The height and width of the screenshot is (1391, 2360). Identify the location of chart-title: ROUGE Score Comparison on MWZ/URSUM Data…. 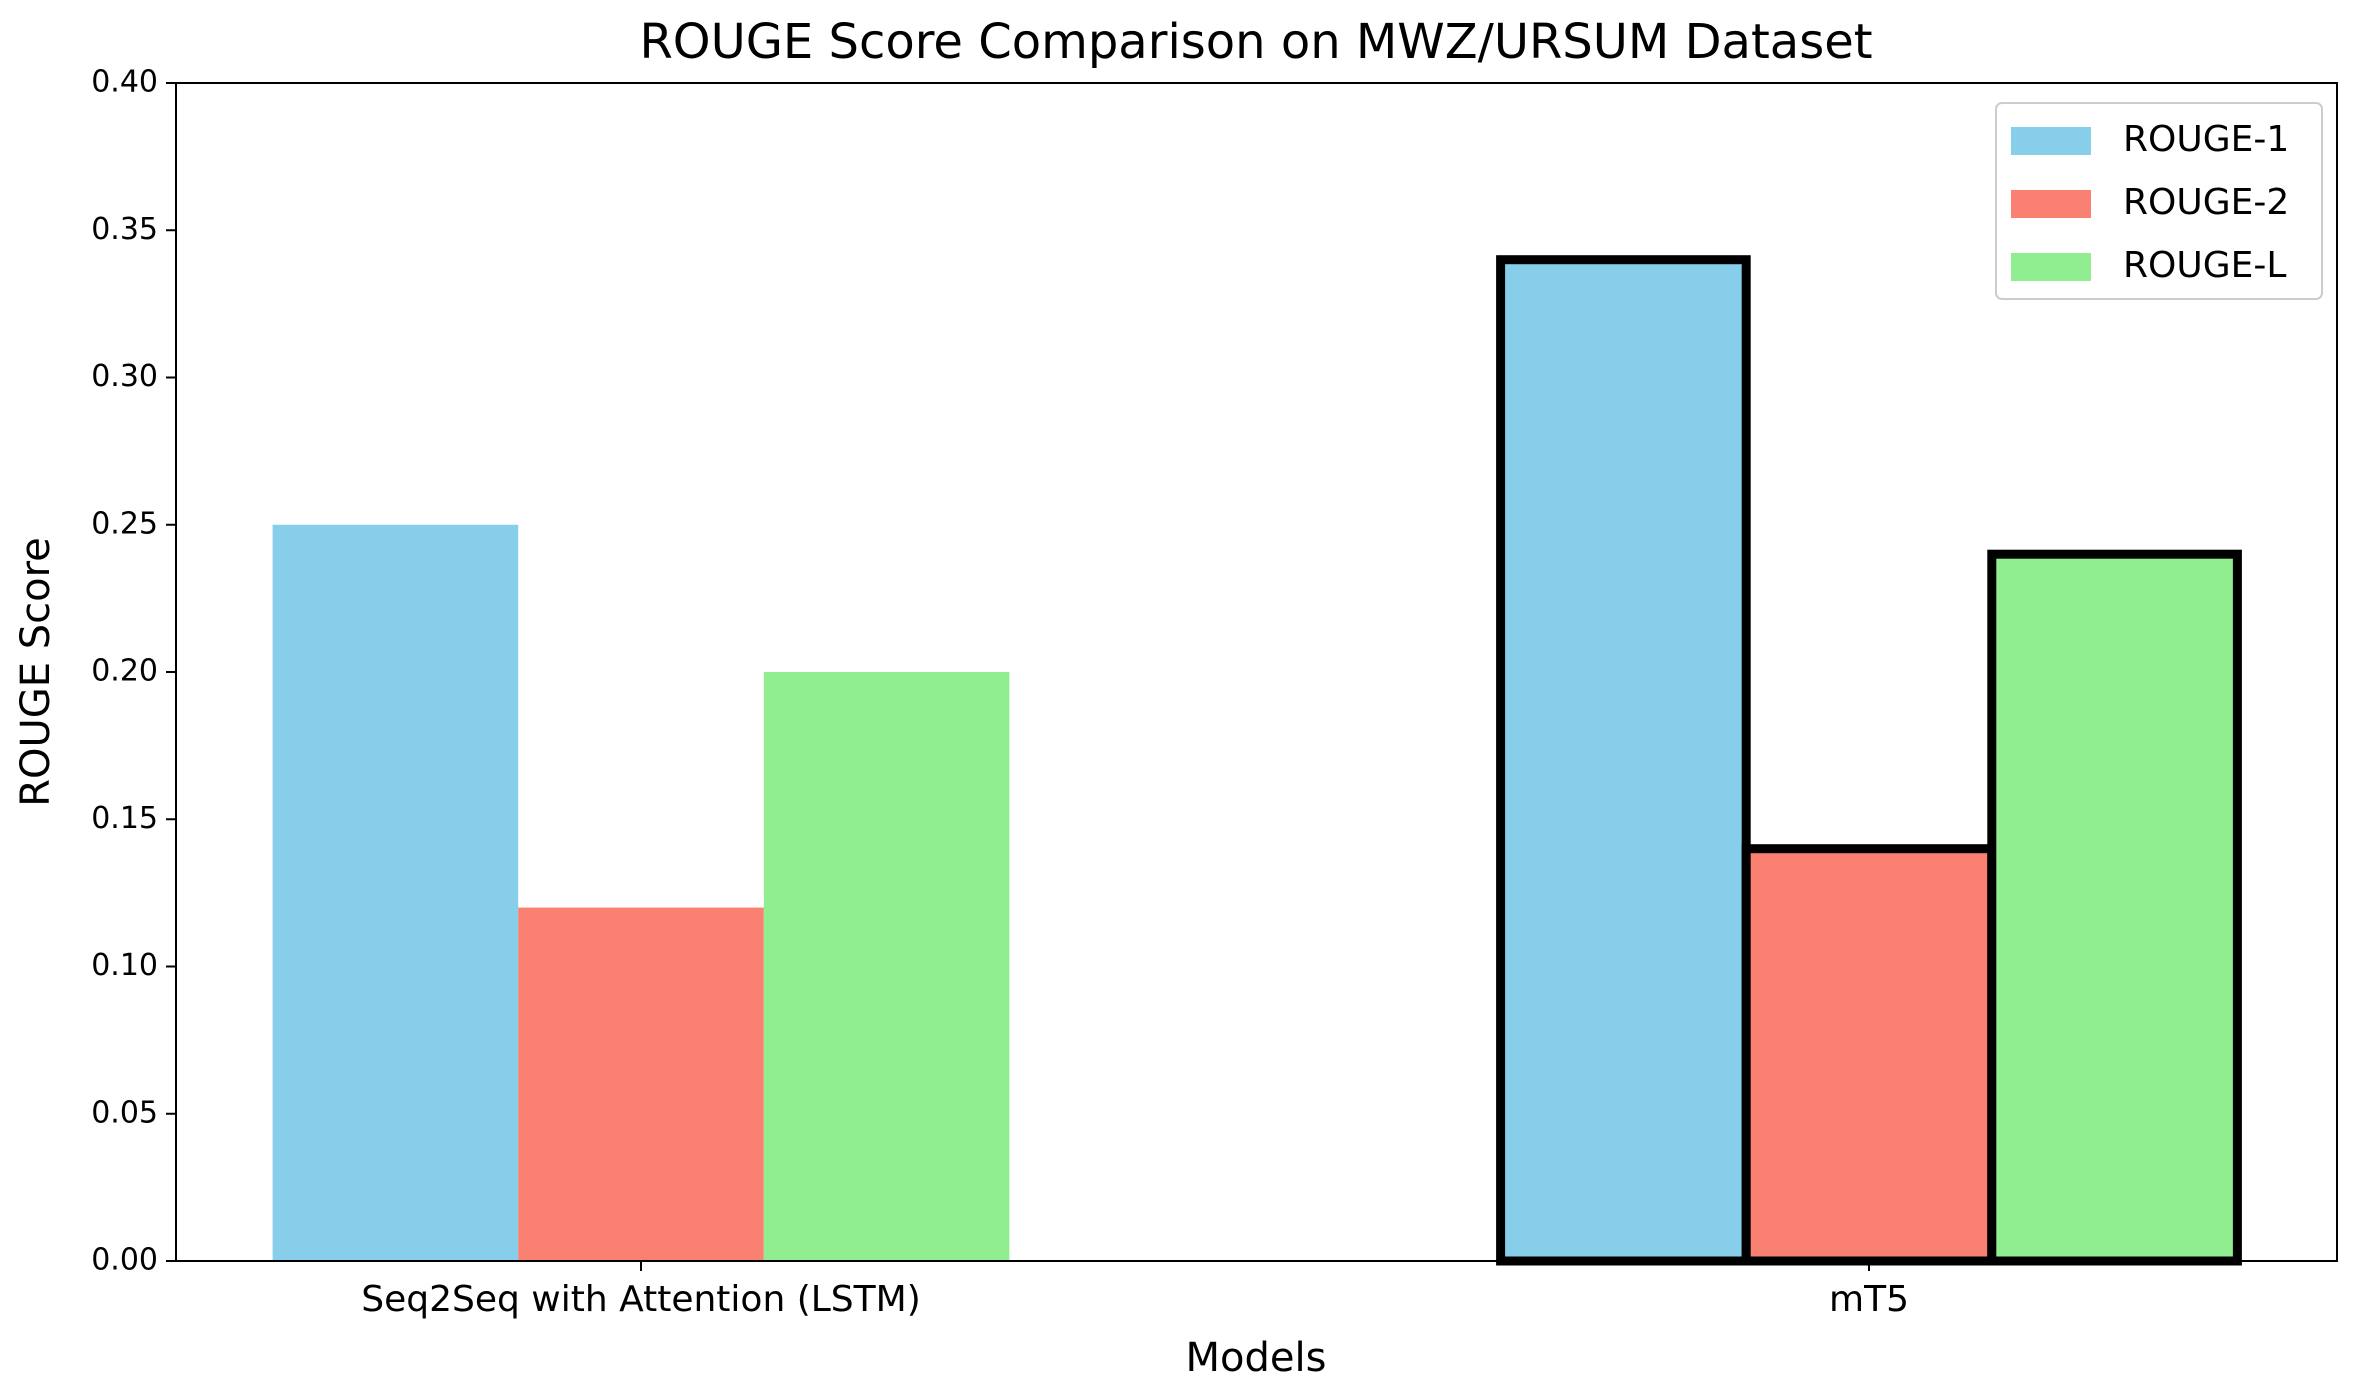
(1255, 42).